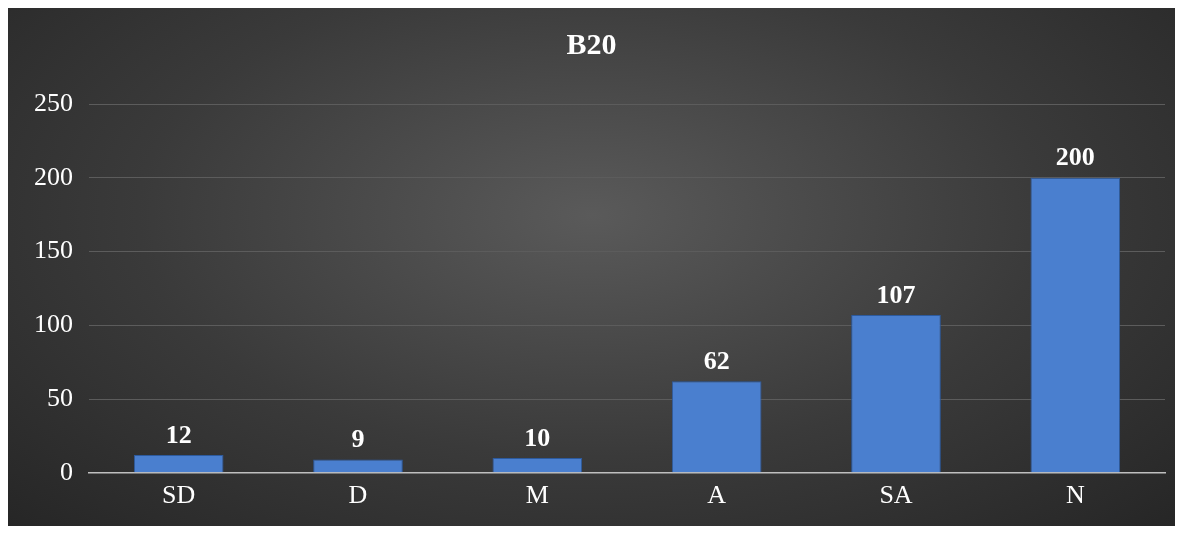 Image resolution: width=1183 pixels, height=534 pixels. What do you see at coordinates (716, 361) in the screenshot?
I see `data-label: 62` at bounding box center [716, 361].